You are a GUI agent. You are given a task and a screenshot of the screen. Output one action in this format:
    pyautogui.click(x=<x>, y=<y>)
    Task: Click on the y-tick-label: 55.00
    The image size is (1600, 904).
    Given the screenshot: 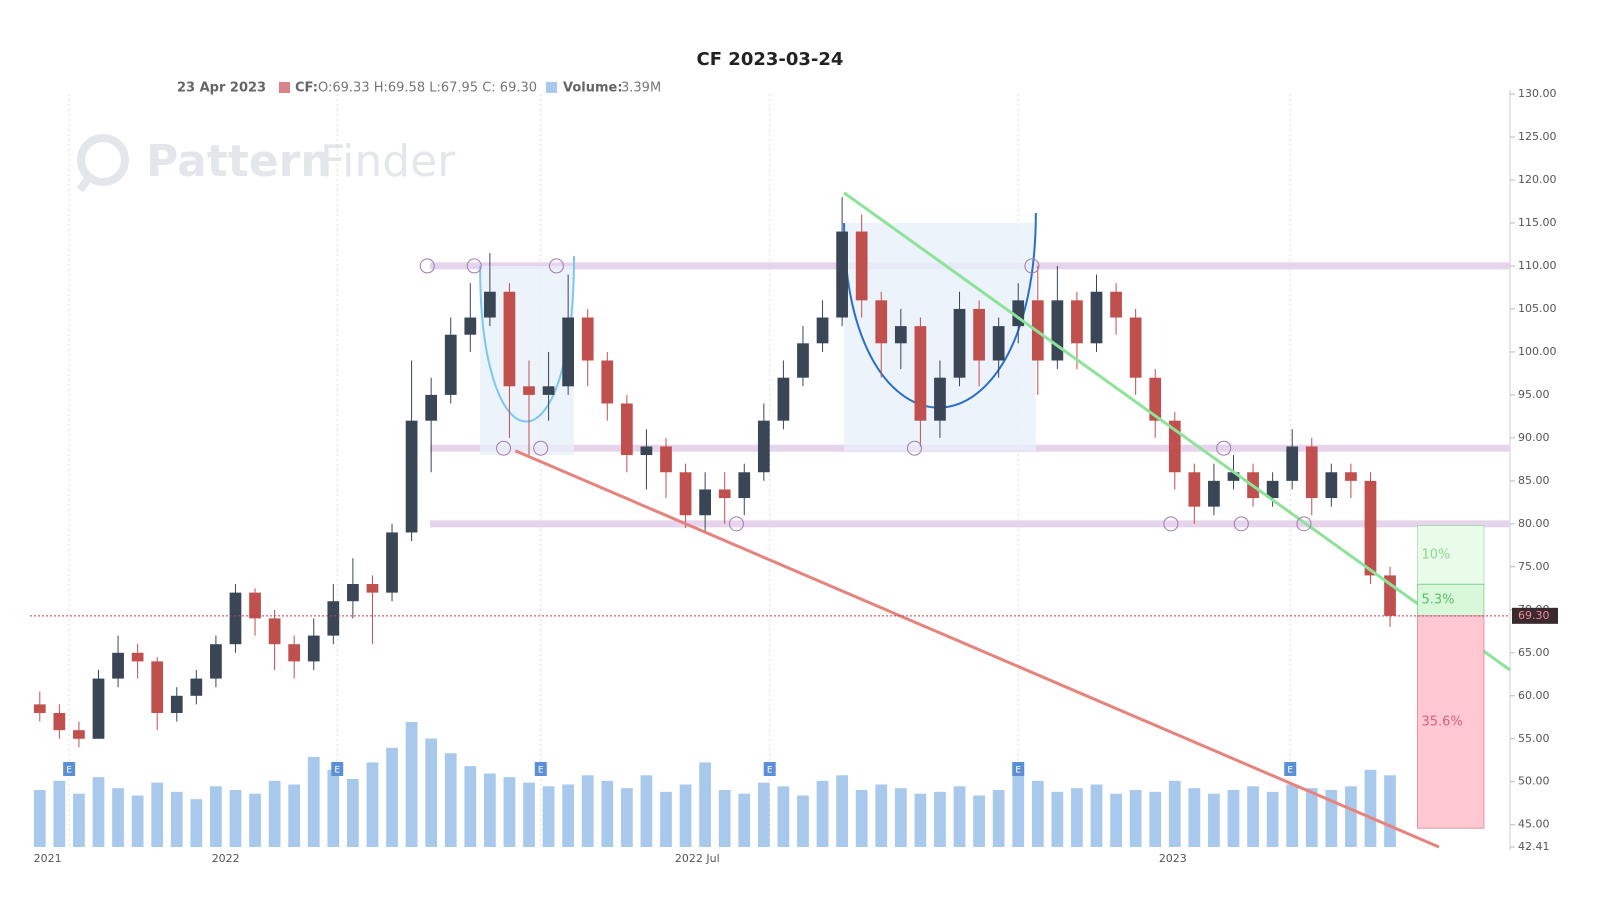 What is the action you would take?
    pyautogui.click(x=1534, y=738)
    